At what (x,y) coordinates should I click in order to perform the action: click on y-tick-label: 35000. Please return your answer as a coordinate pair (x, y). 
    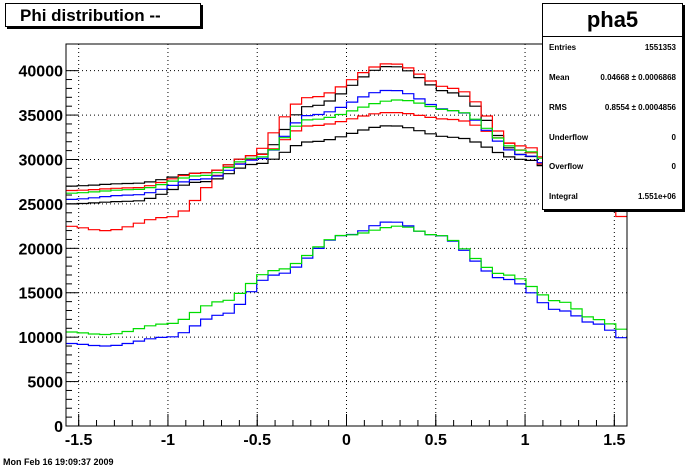
    Looking at the image, I should click on (41, 116).